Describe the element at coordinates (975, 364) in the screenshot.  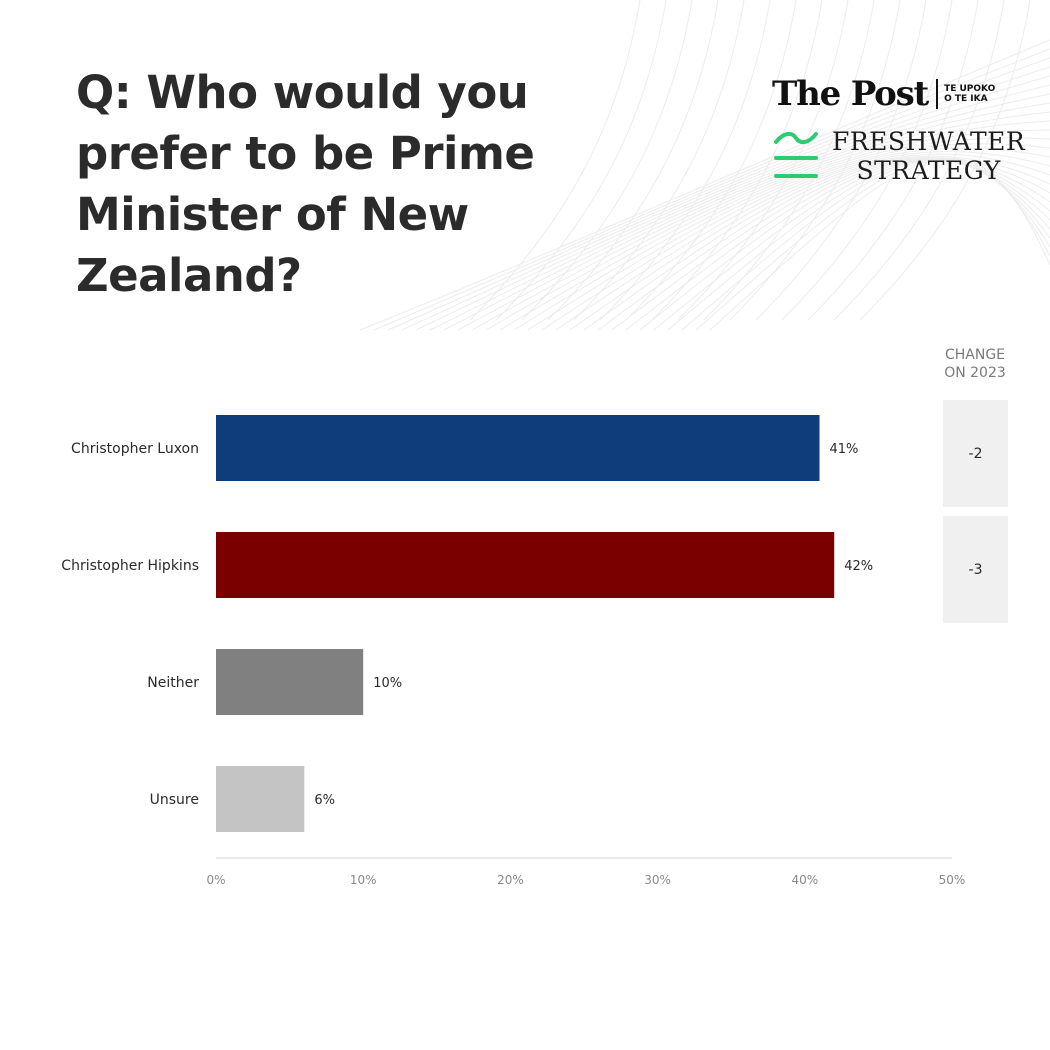
I see `change-column-header: CHANGE ON 2023` at that location.